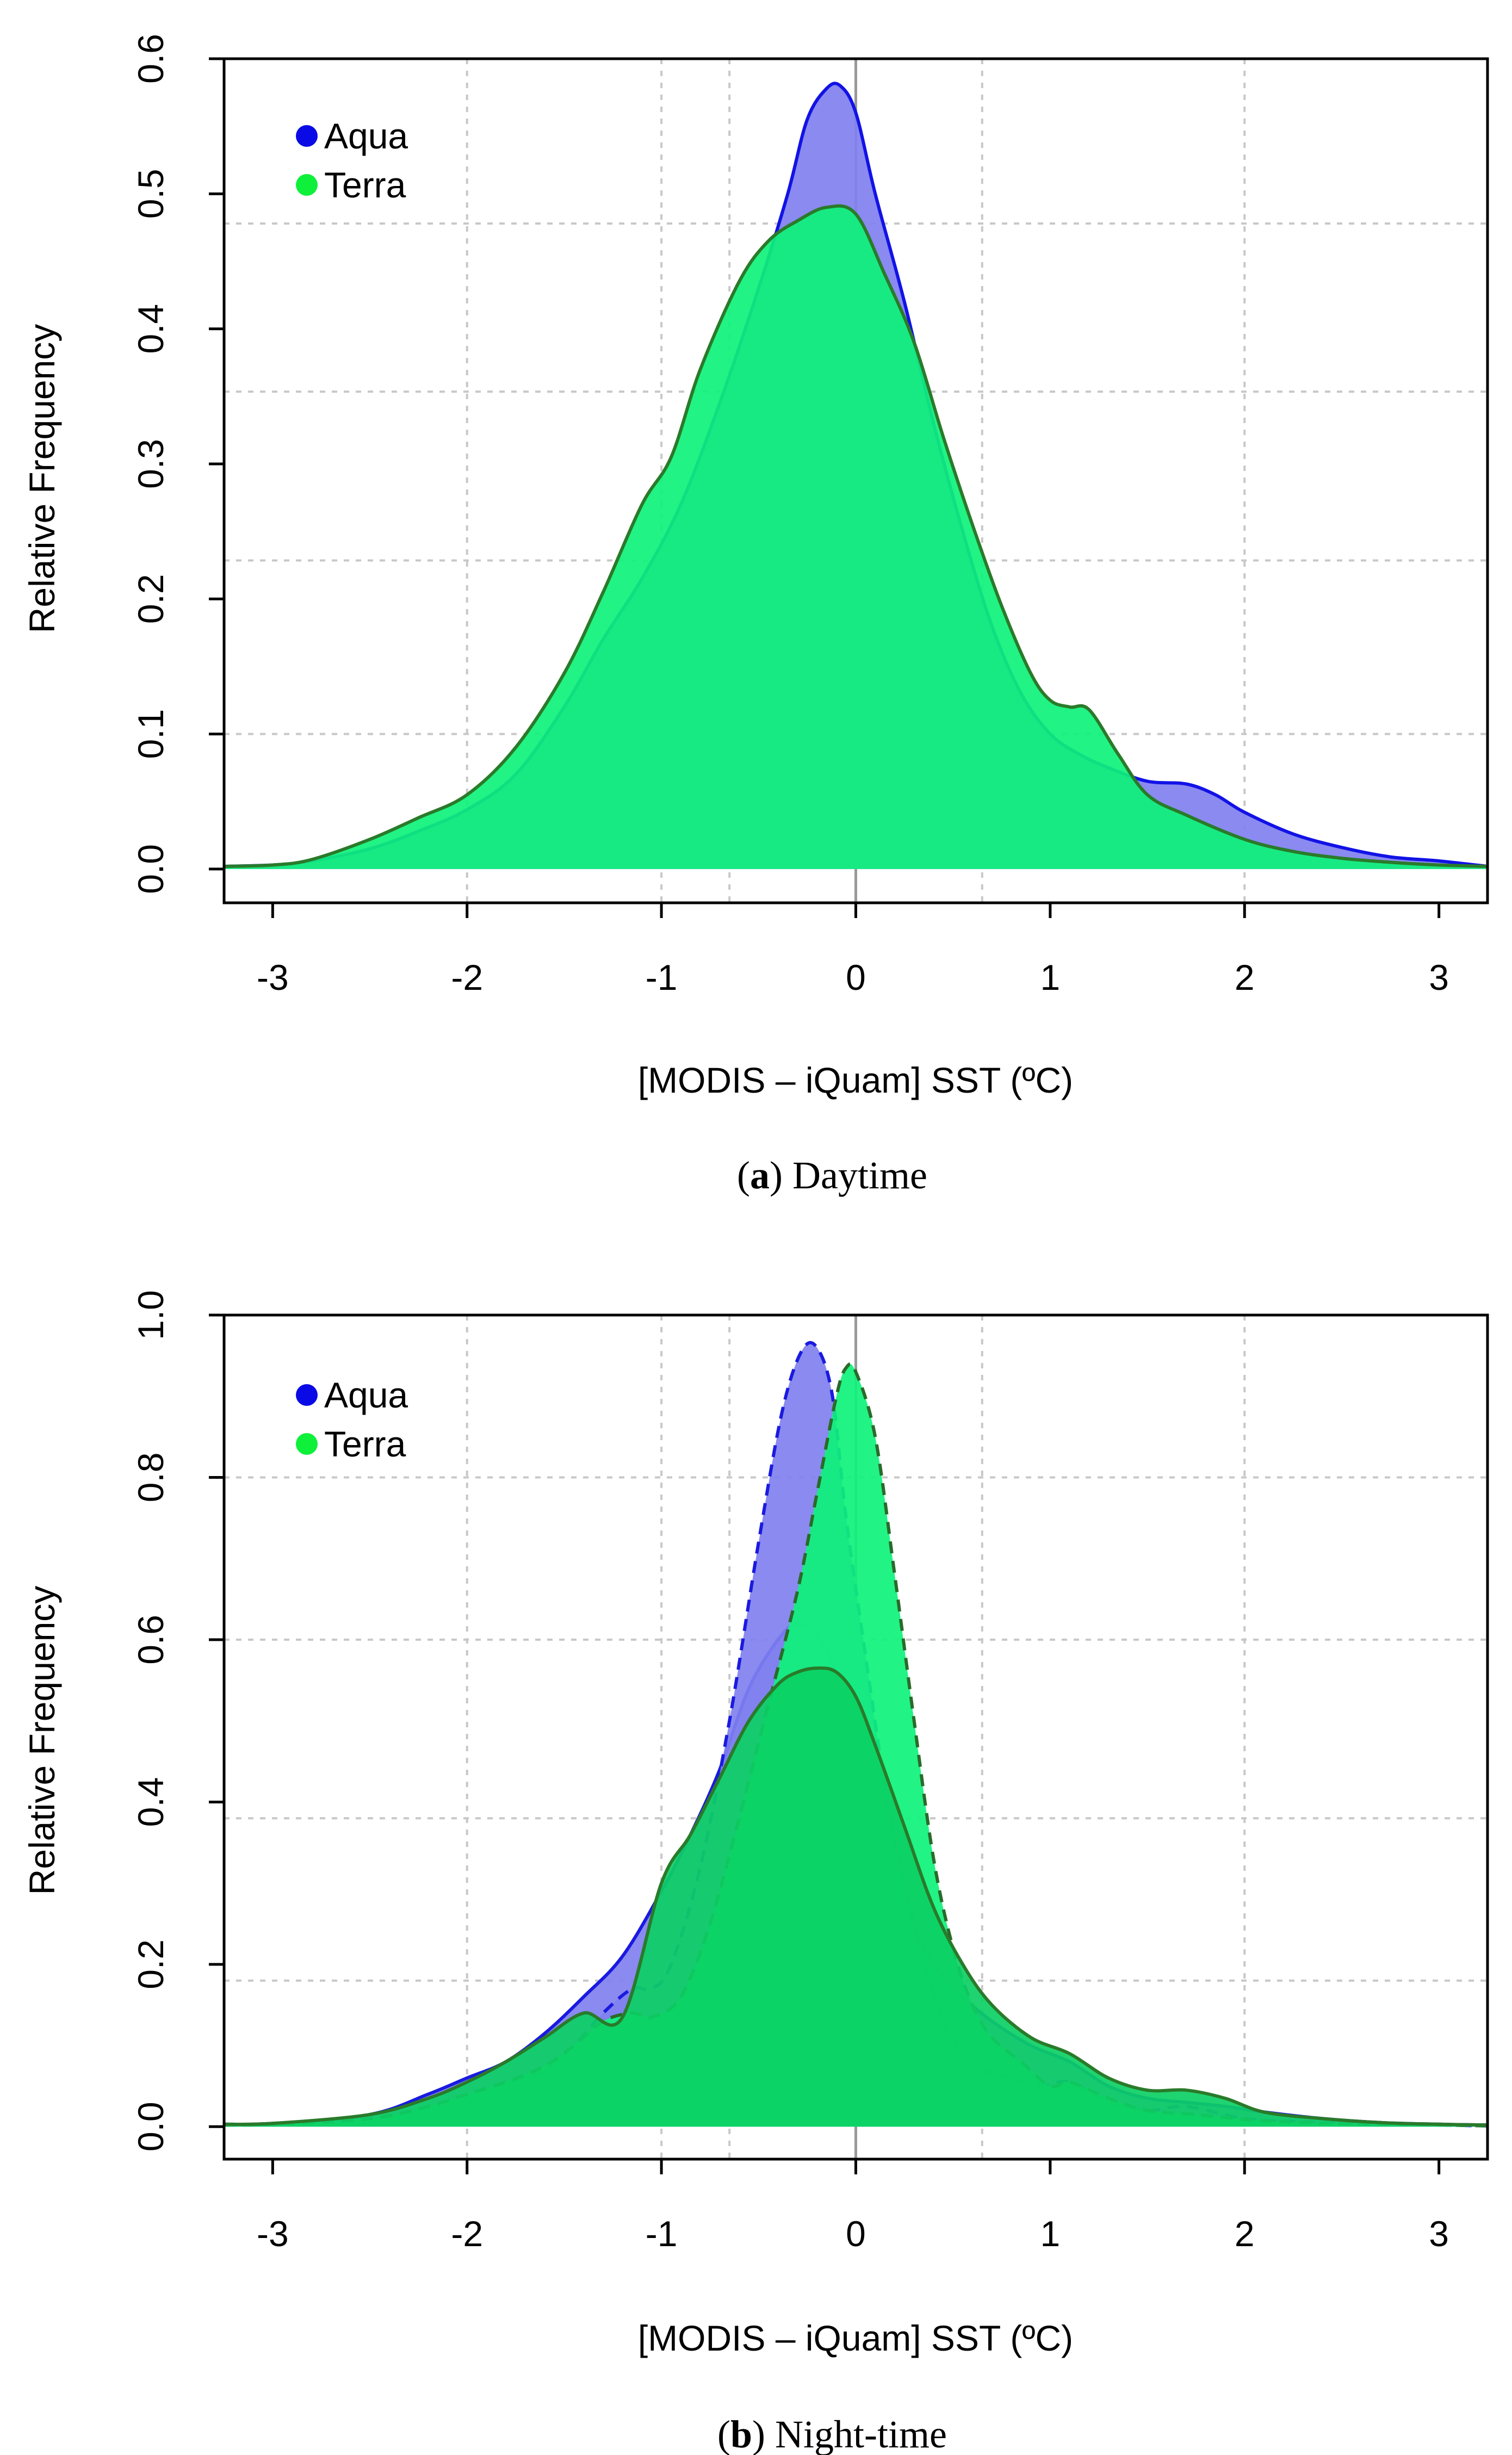 This screenshot has height=2455, width=1512. I want to click on y-tick-label: 0.5, so click(151, 194).